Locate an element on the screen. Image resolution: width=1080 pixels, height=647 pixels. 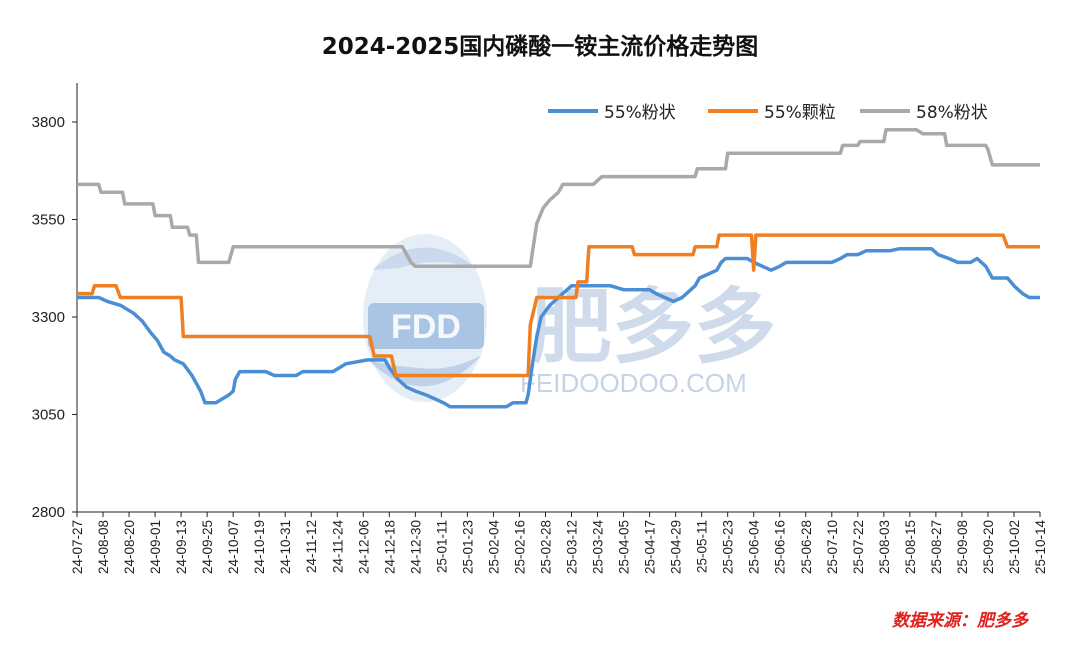
x-tick-label: 25-08-27 is located at coordinates (936, 547).